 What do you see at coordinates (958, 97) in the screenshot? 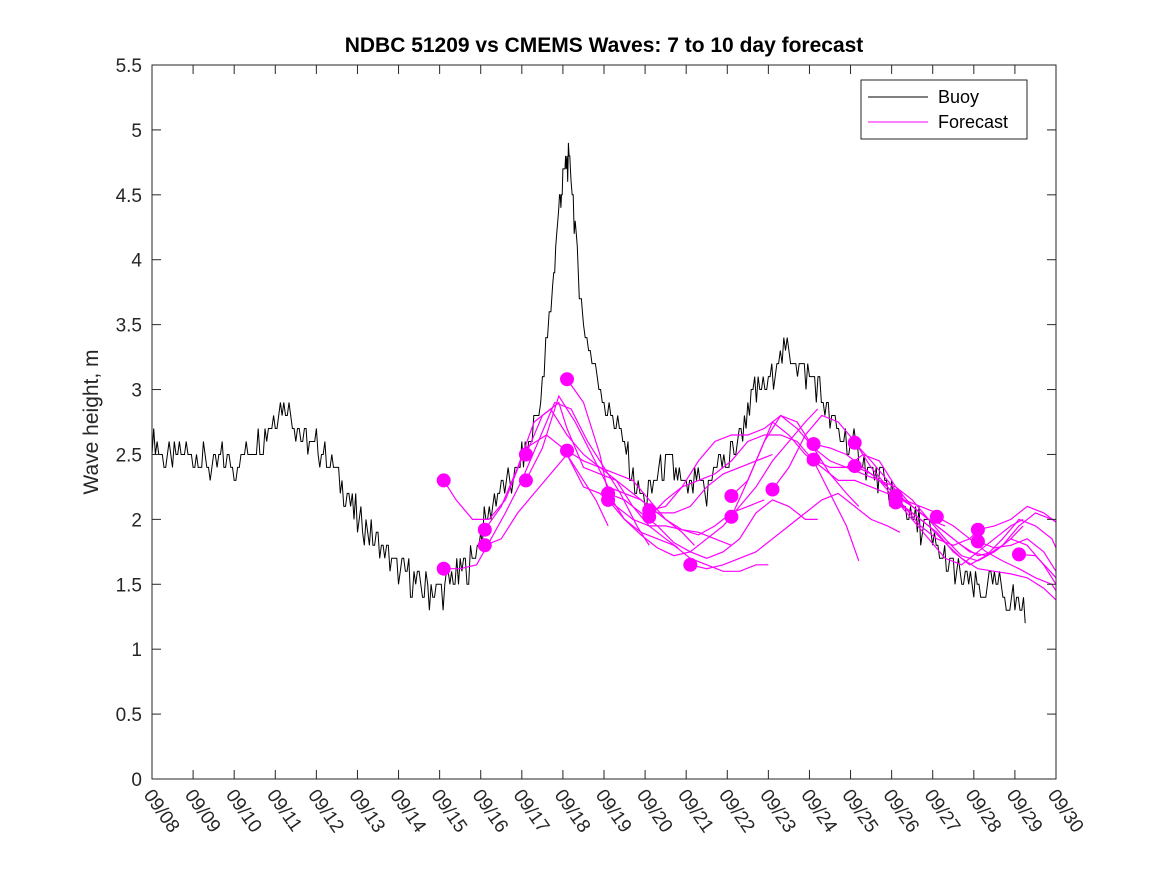
I see `legend-buoy-label: Buoy` at bounding box center [958, 97].